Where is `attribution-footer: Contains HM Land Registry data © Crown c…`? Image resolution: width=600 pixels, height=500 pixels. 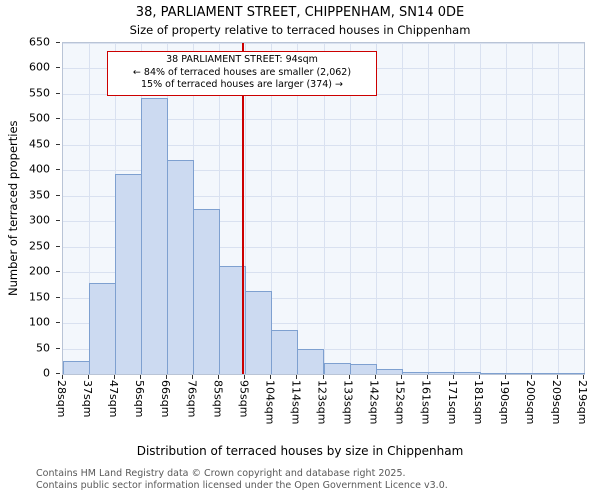
attribution-footer: Contains HM Land Registry data © Crown c… is located at coordinates (242, 479).